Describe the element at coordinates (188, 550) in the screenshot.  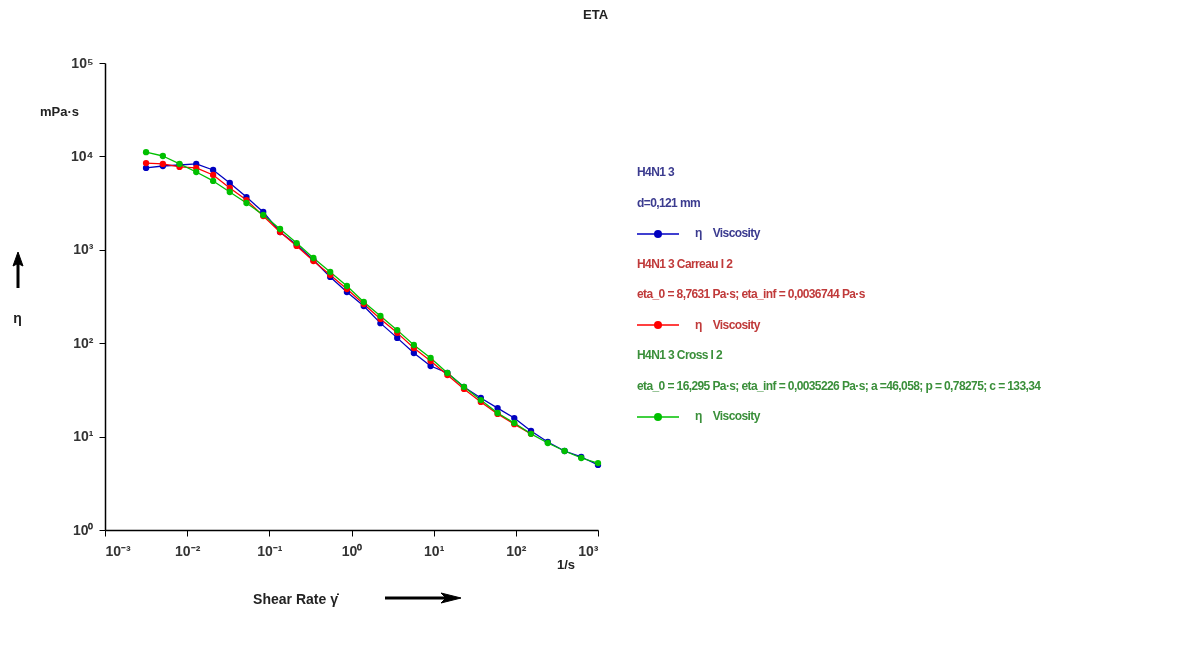
I see `x-tick-label: 10⁻²` at that location.